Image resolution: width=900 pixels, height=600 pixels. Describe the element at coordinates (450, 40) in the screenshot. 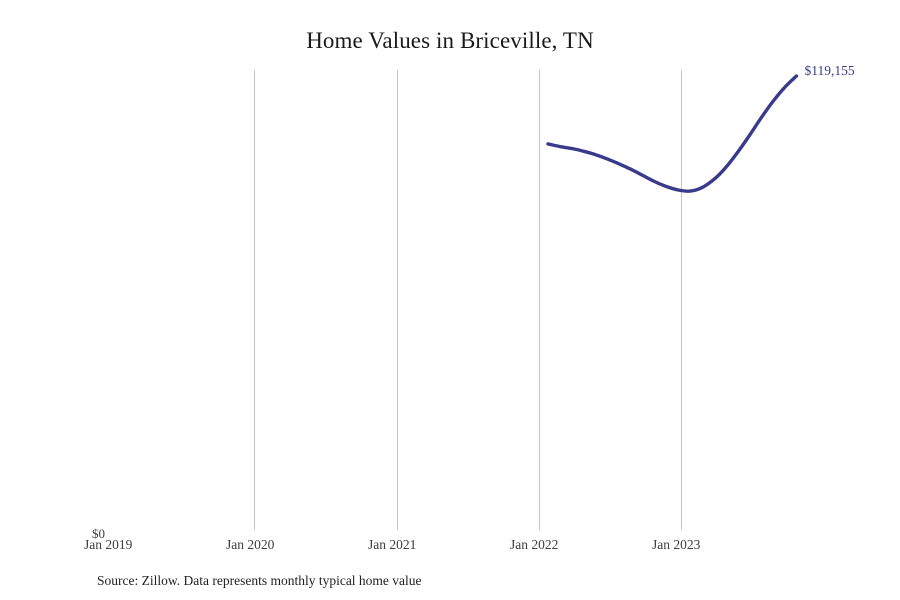

I see `page-title: Home Values in Briceville, TN` at that location.